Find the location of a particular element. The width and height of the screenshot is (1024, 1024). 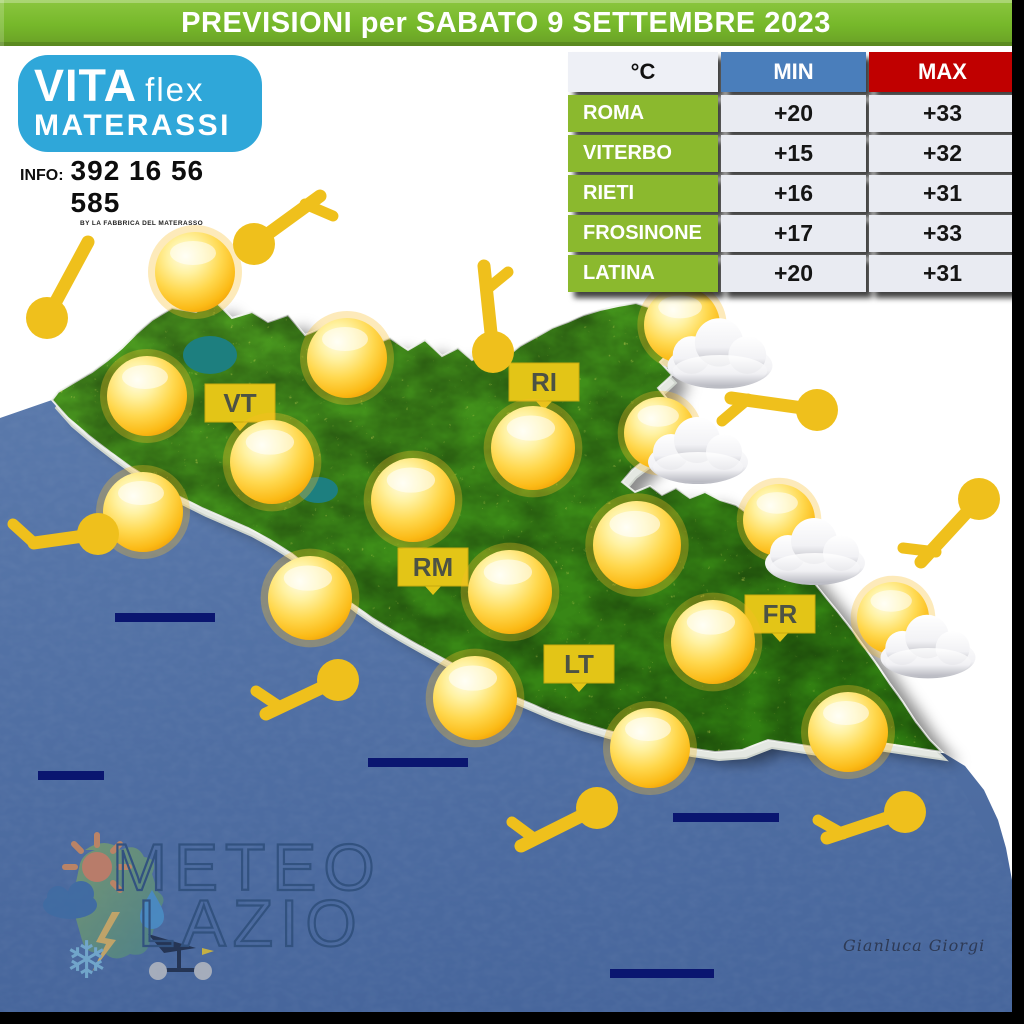

province-label-text: RI is located at coordinates (544, 382).